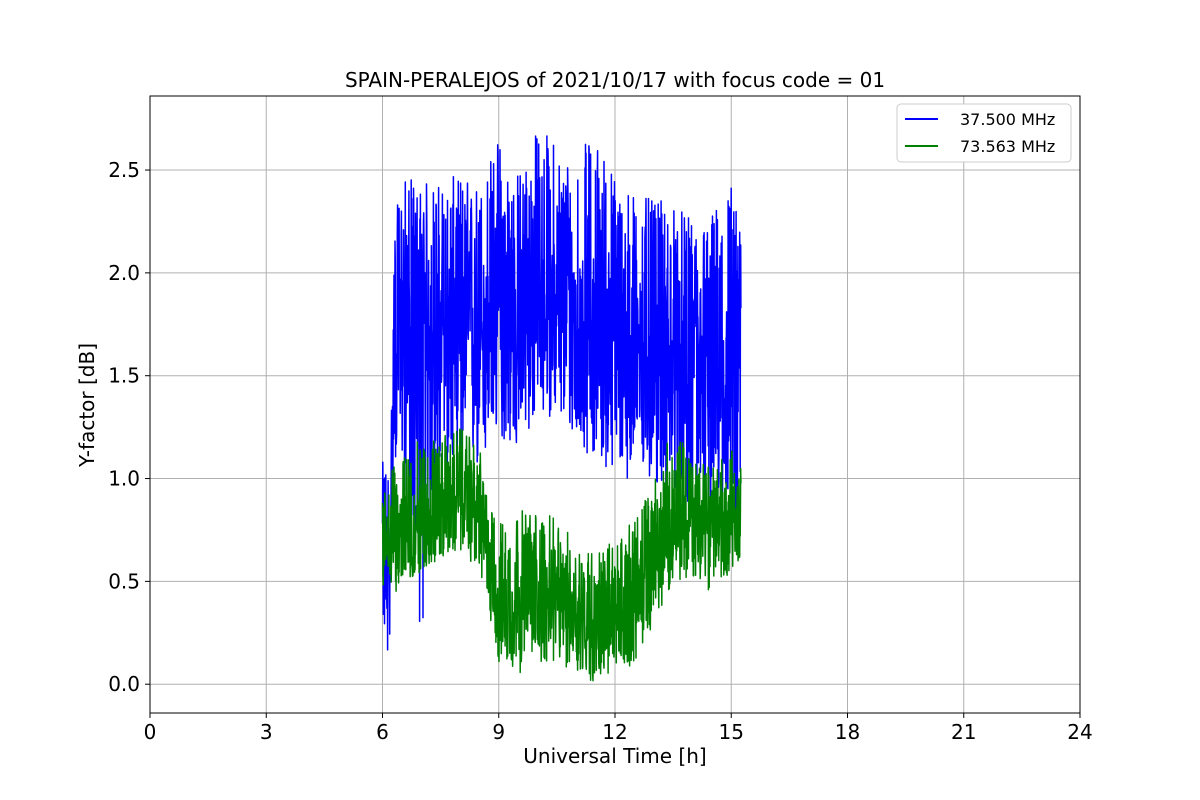 The height and width of the screenshot is (800, 1200). I want to click on x-tick-label: 18, so click(847, 732).